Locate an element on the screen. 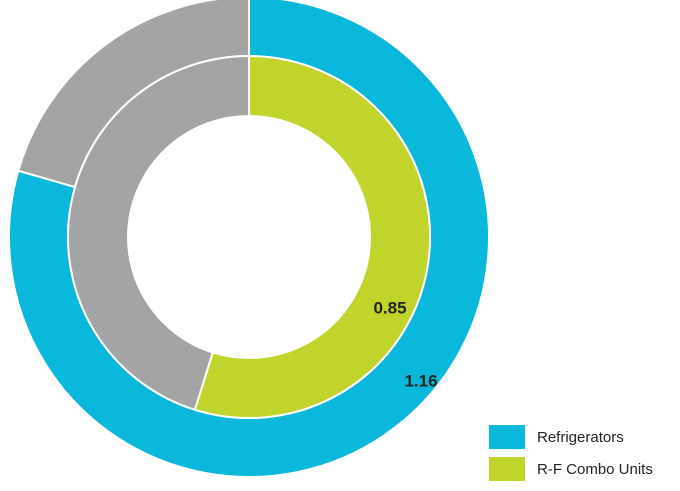 The height and width of the screenshot is (491, 680). legend-item-r-f-combo-units: R-F Combo Units is located at coordinates (571, 469).